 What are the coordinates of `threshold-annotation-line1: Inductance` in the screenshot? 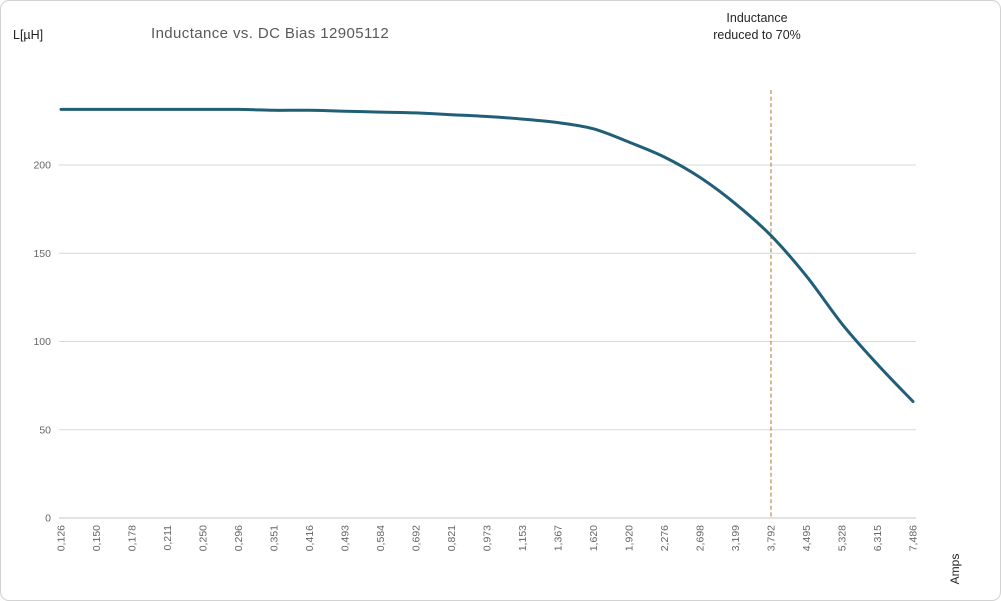 It's located at (757, 18).